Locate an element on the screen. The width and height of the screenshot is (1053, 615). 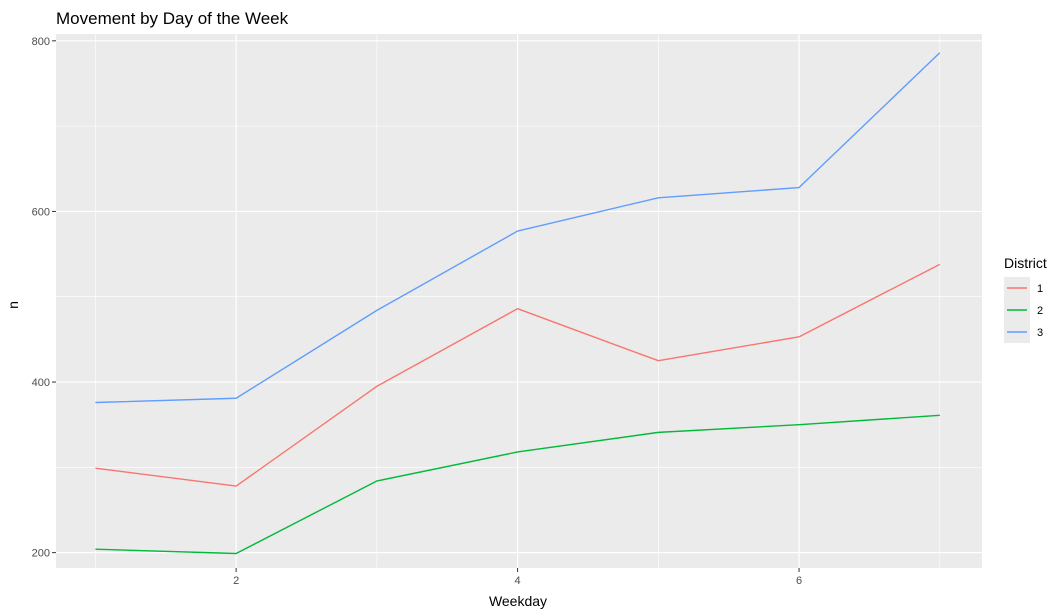
legend-label-2: 2 is located at coordinates (1040, 311).